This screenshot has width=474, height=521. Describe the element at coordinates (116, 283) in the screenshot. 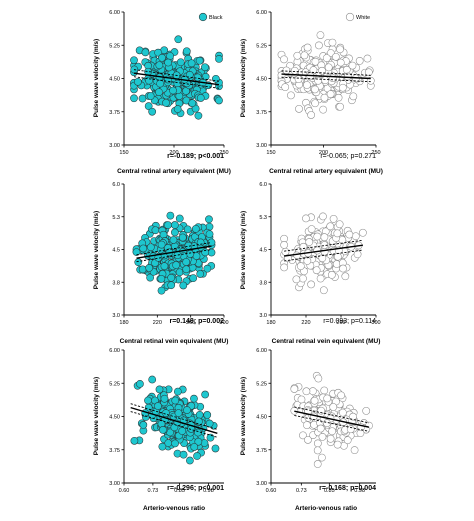

I see `y-tick-label: 3.8` at that location.